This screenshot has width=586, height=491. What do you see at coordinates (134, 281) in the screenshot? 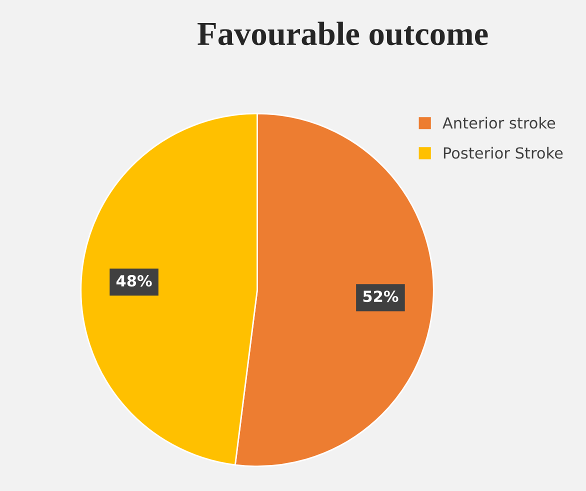
I see `data-label: 48%` at bounding box center [134, 281].